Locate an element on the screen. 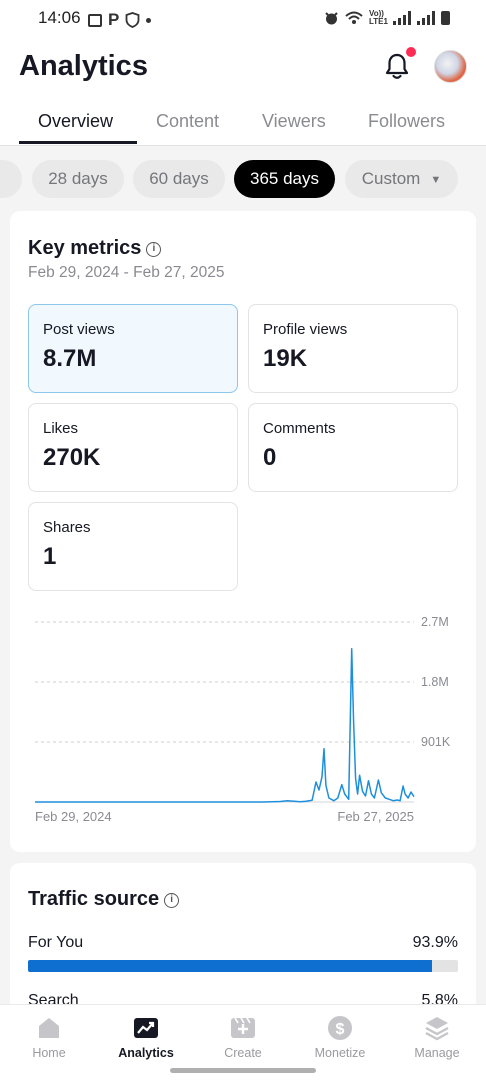 Image resolution: width=486 pixels, height=1080 pixels. parking-icon: P is located at coordinates (114, 19).